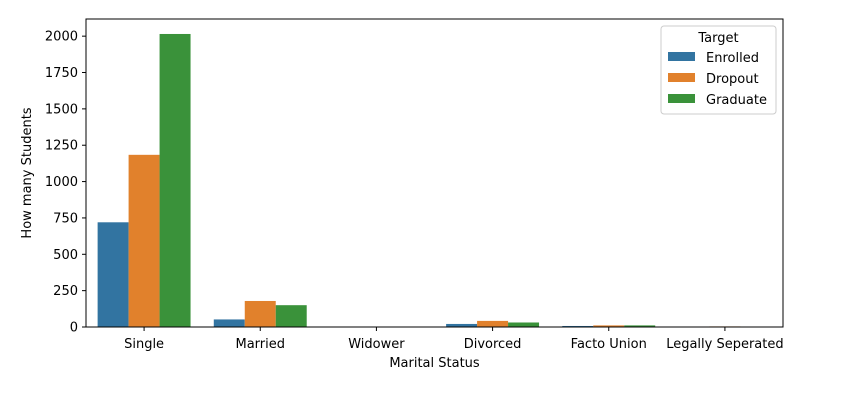 Image resolution: width=848 pixels, height=406 pixels. I want to click on bar-graduate-married, so click(291, 316).